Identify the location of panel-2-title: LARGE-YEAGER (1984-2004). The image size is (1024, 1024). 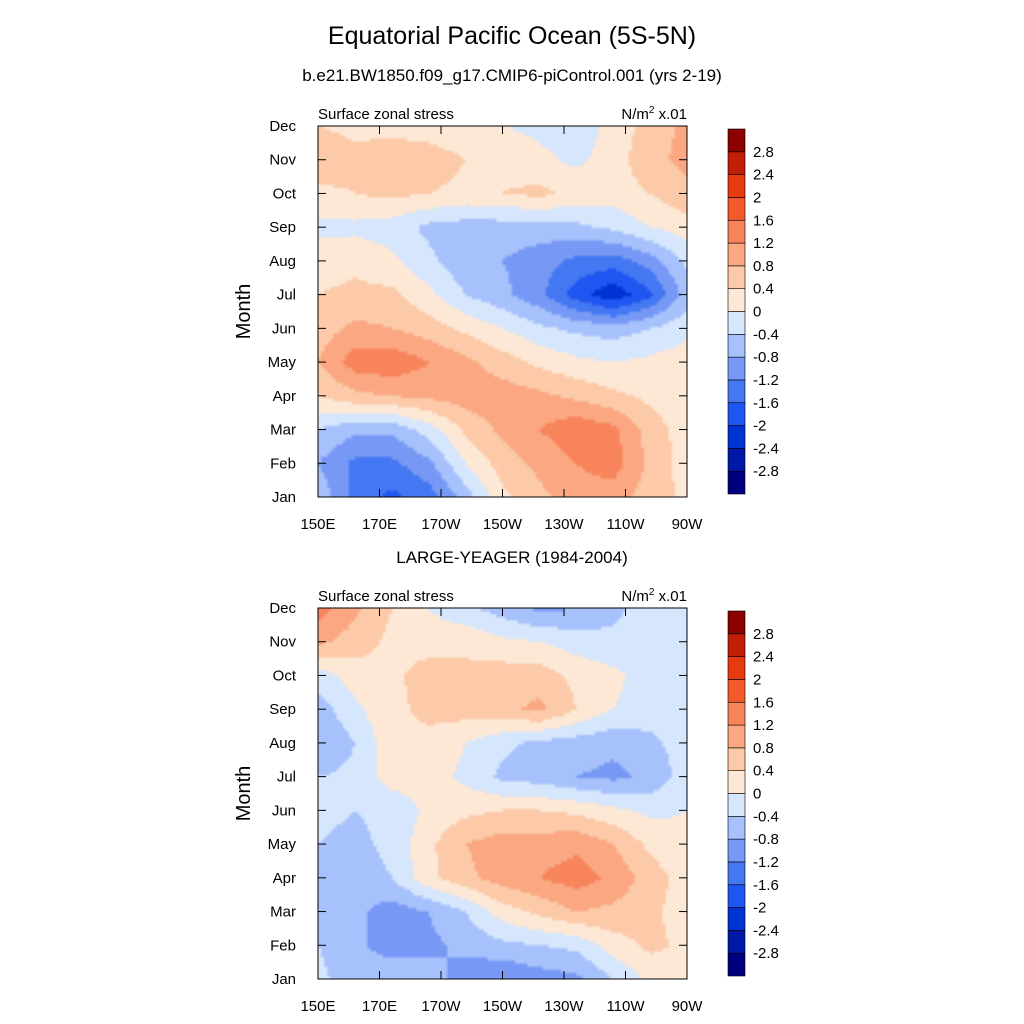
(512, 557).